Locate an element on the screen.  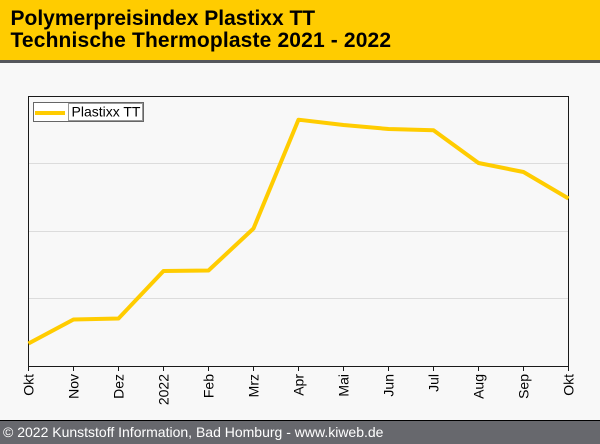
svg-text: Mrz is located at coordinates (253, 385).